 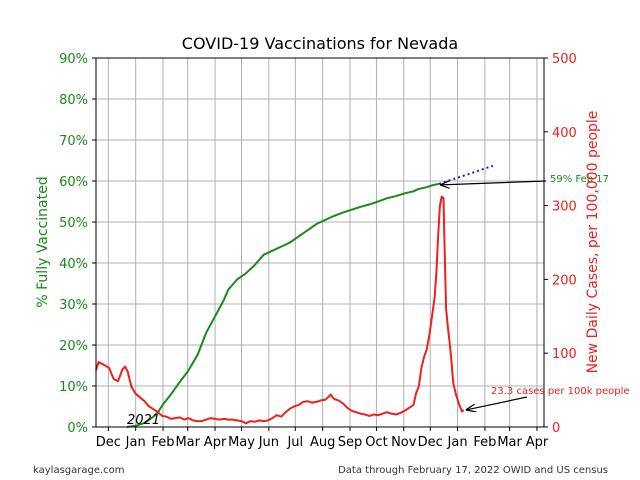 What do you see at coordinates (73, 182) in the screenshot?
I see `y-left-tick-label: 60%` at bounding box center [73, 182].